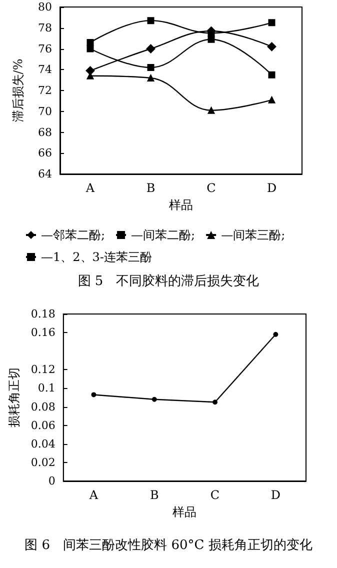  Describe the element at coordinates (43, 314) in the screenshot. I see `y-tick-label: 0.18` at that location.